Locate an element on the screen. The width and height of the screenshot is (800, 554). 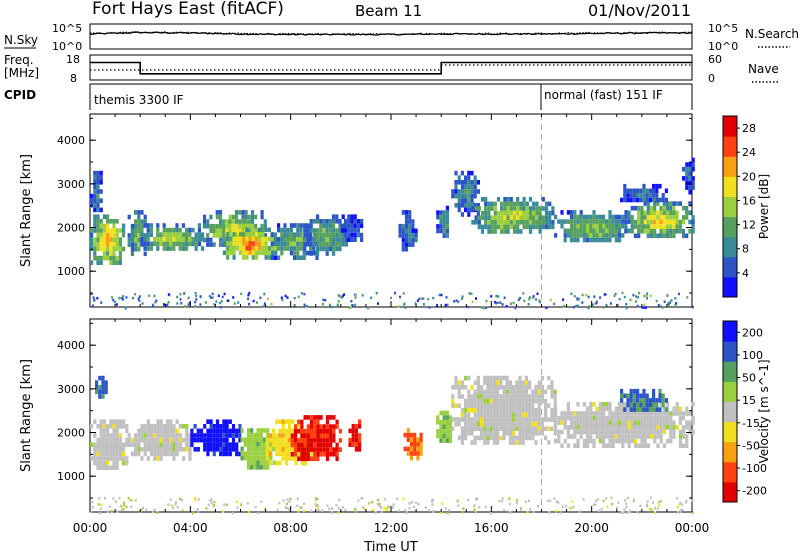
colorbar-swatch is located at coordinates (730, 287).